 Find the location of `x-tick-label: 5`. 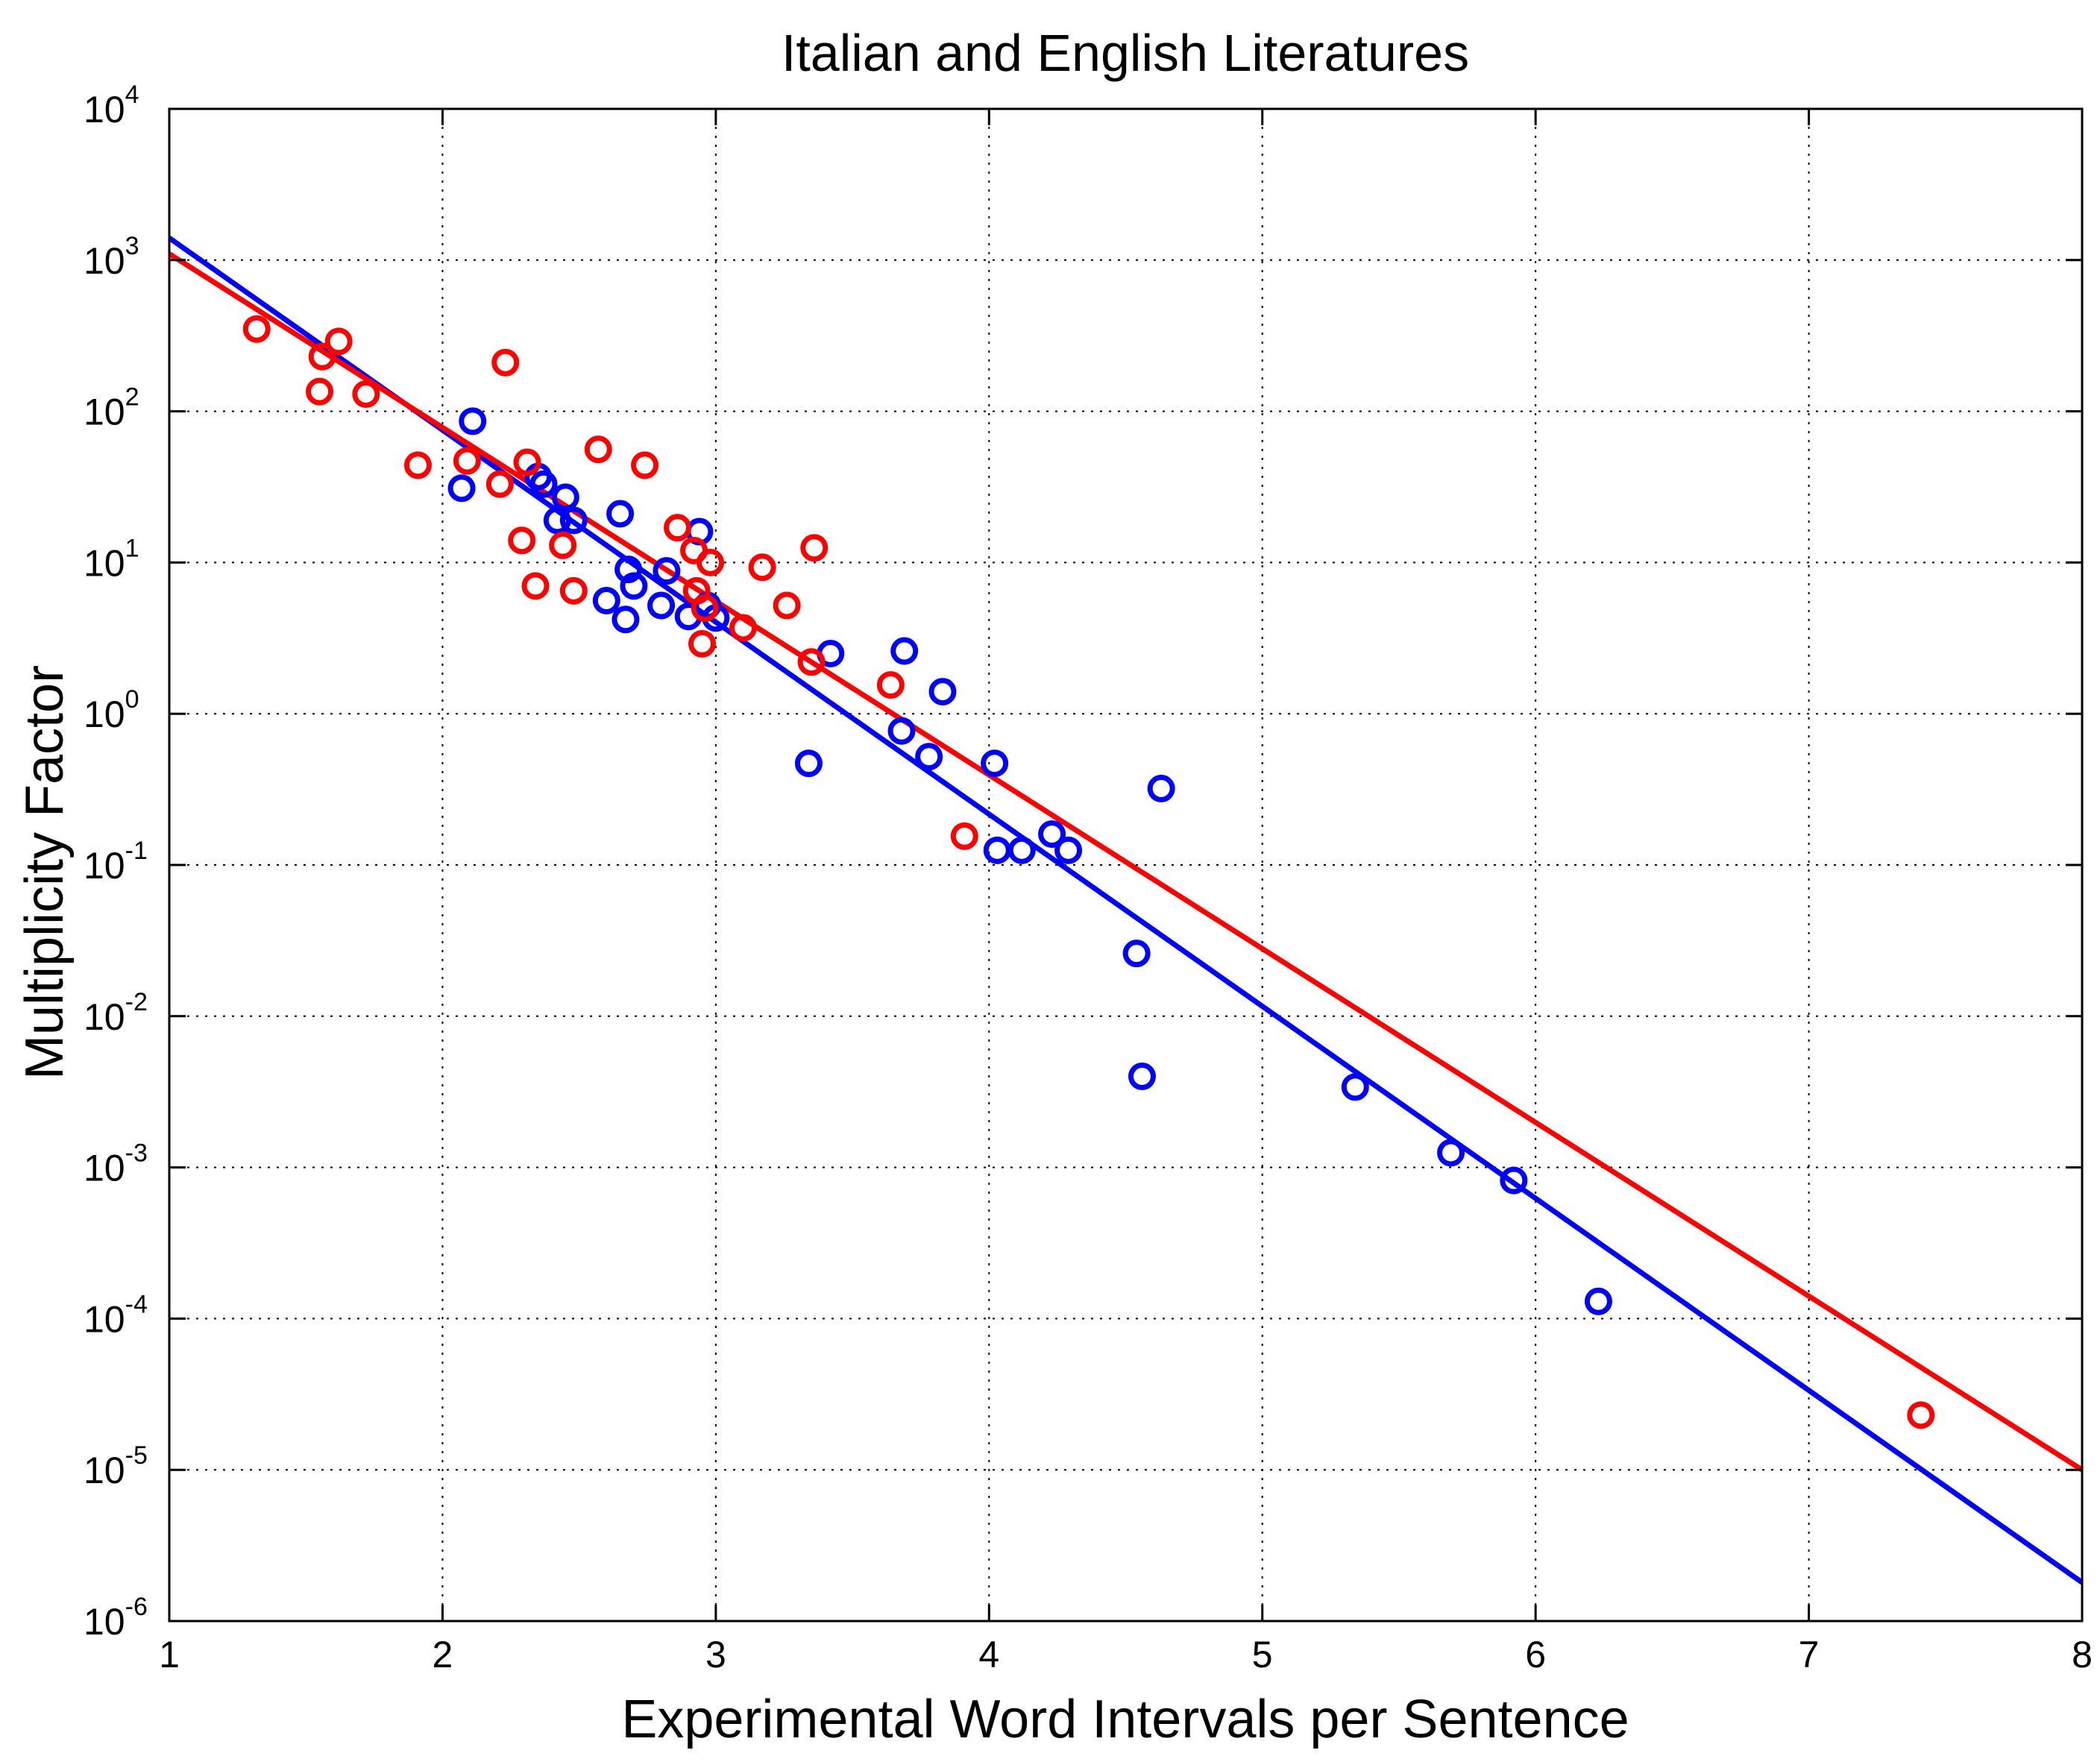

x-tick-label: 5 is located at coordinates (1262, 1655).